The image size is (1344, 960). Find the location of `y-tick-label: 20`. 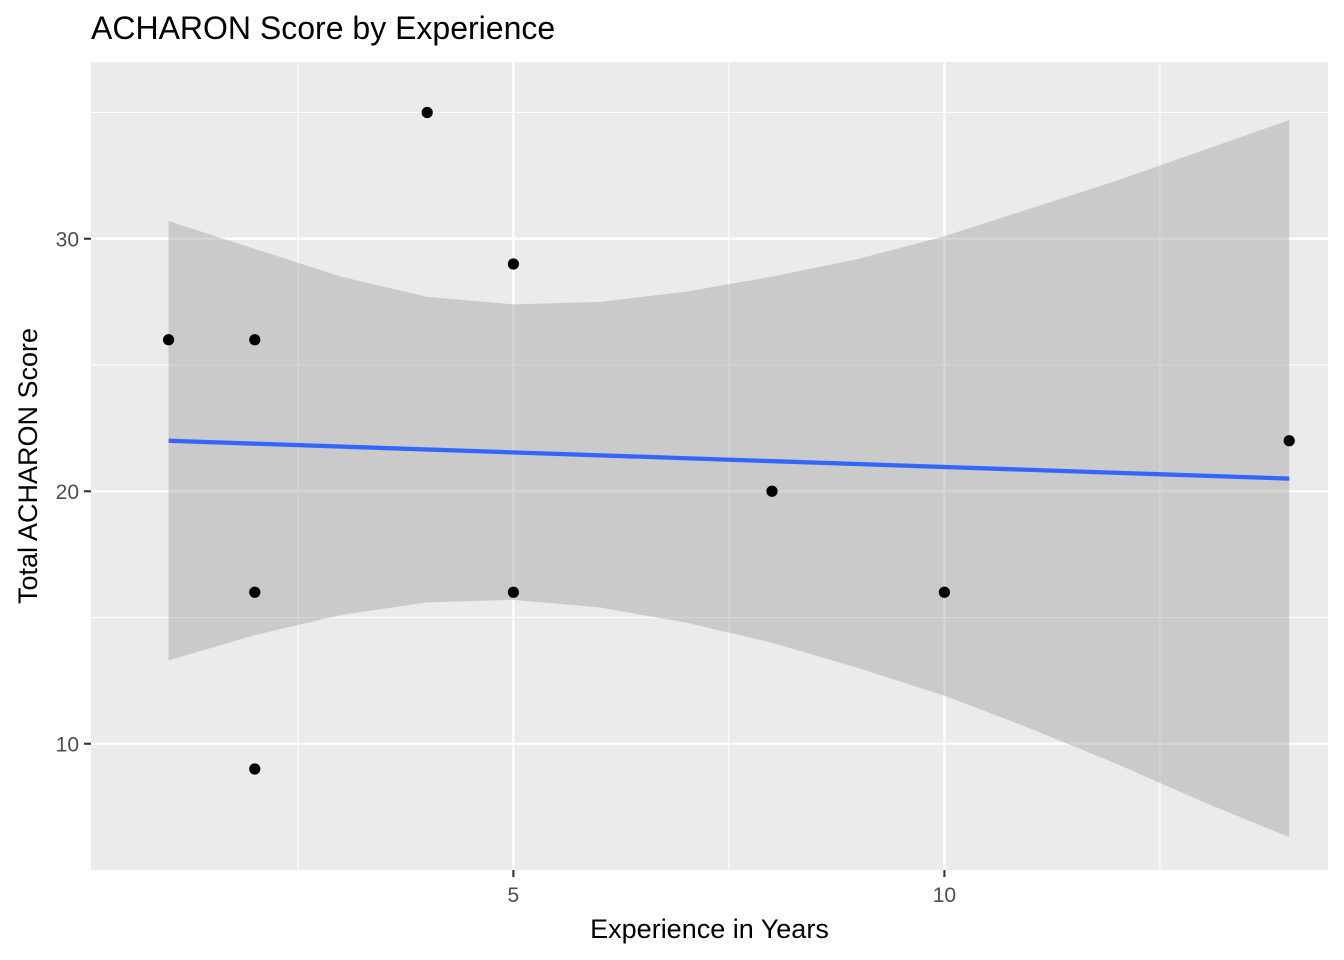

y-tick-label: 20 is located at coordinates (67, 492).